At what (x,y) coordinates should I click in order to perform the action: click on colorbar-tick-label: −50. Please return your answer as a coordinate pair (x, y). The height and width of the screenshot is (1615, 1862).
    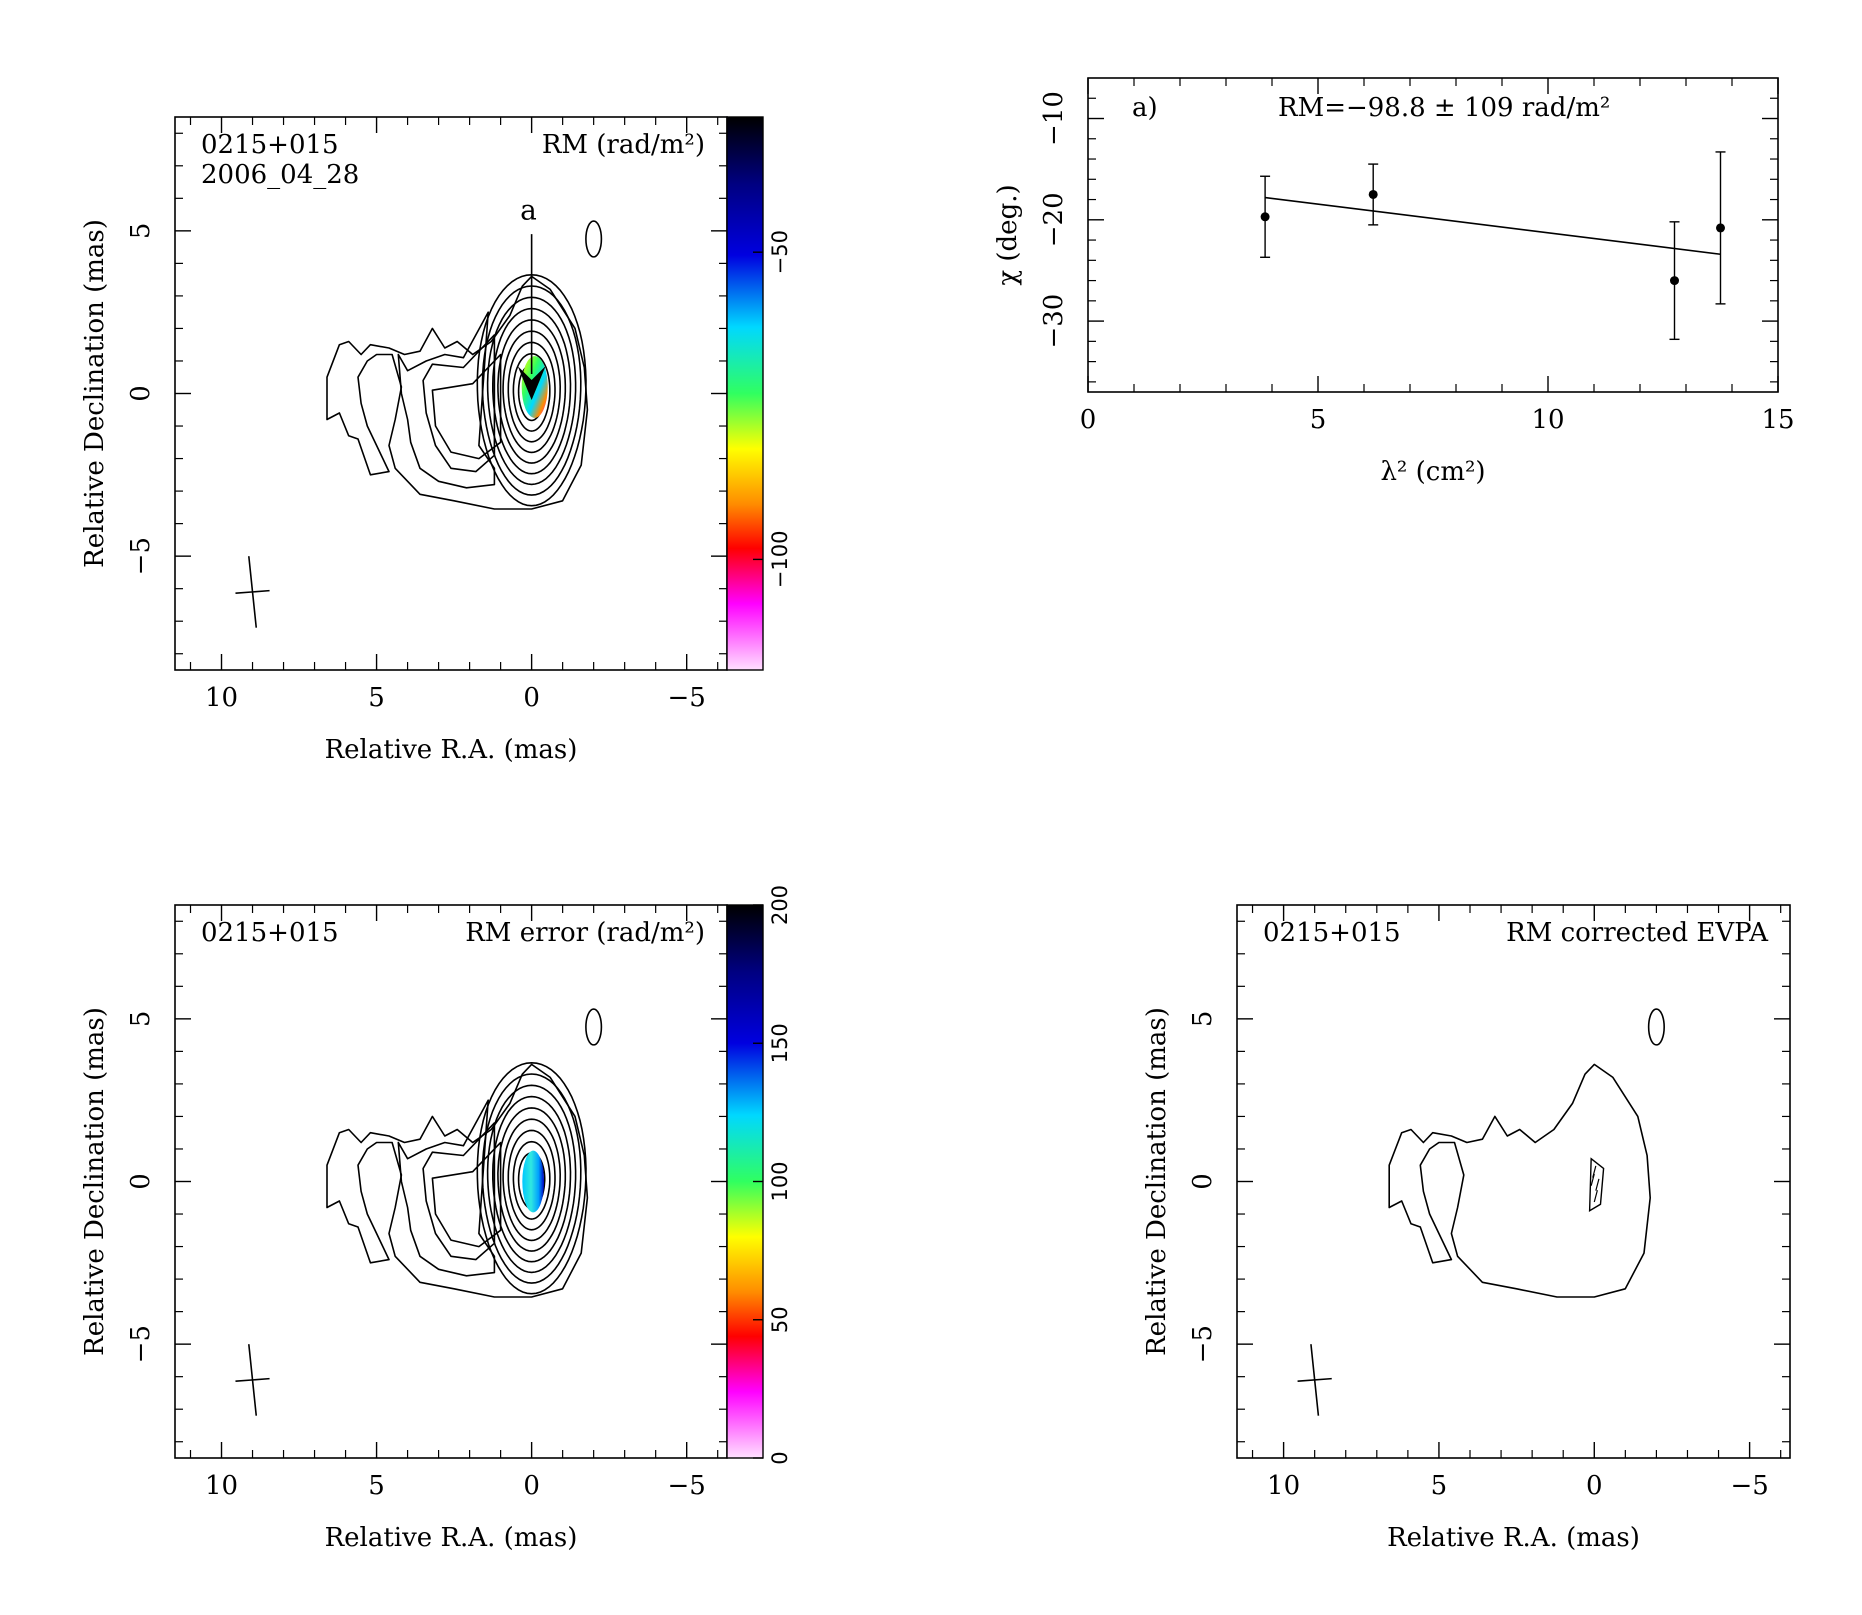
    Looking at the image, I should click on (780, 252).